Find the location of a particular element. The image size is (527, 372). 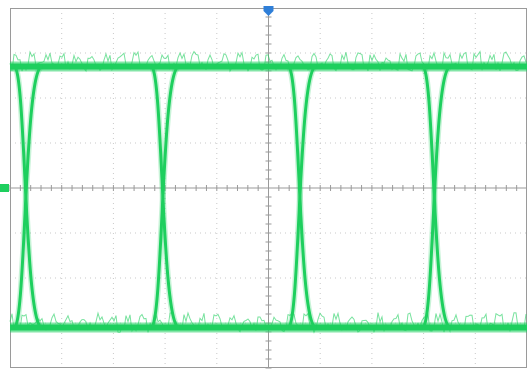

channel-ground-icon is located at coordinates (4, 188).